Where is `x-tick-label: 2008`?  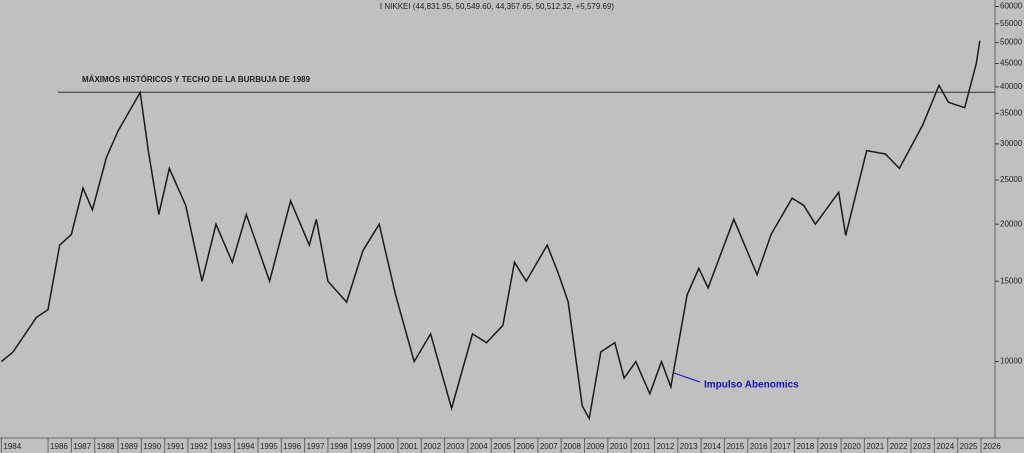
x-tick-label: 2008 is located at coordinates (572, 446).